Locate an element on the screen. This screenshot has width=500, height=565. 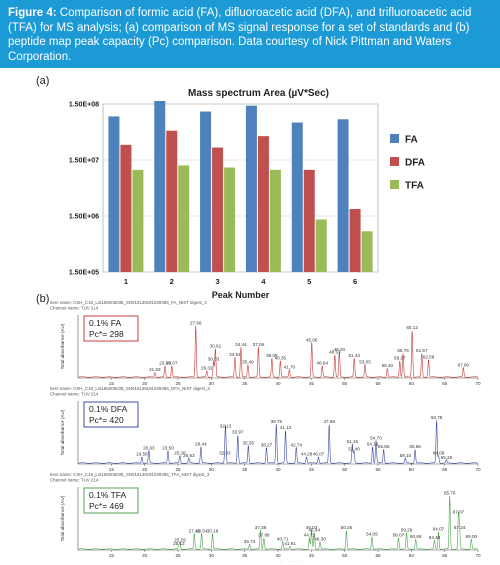
chromatogram-tfa-label-box is located at coordinates (111, 500).